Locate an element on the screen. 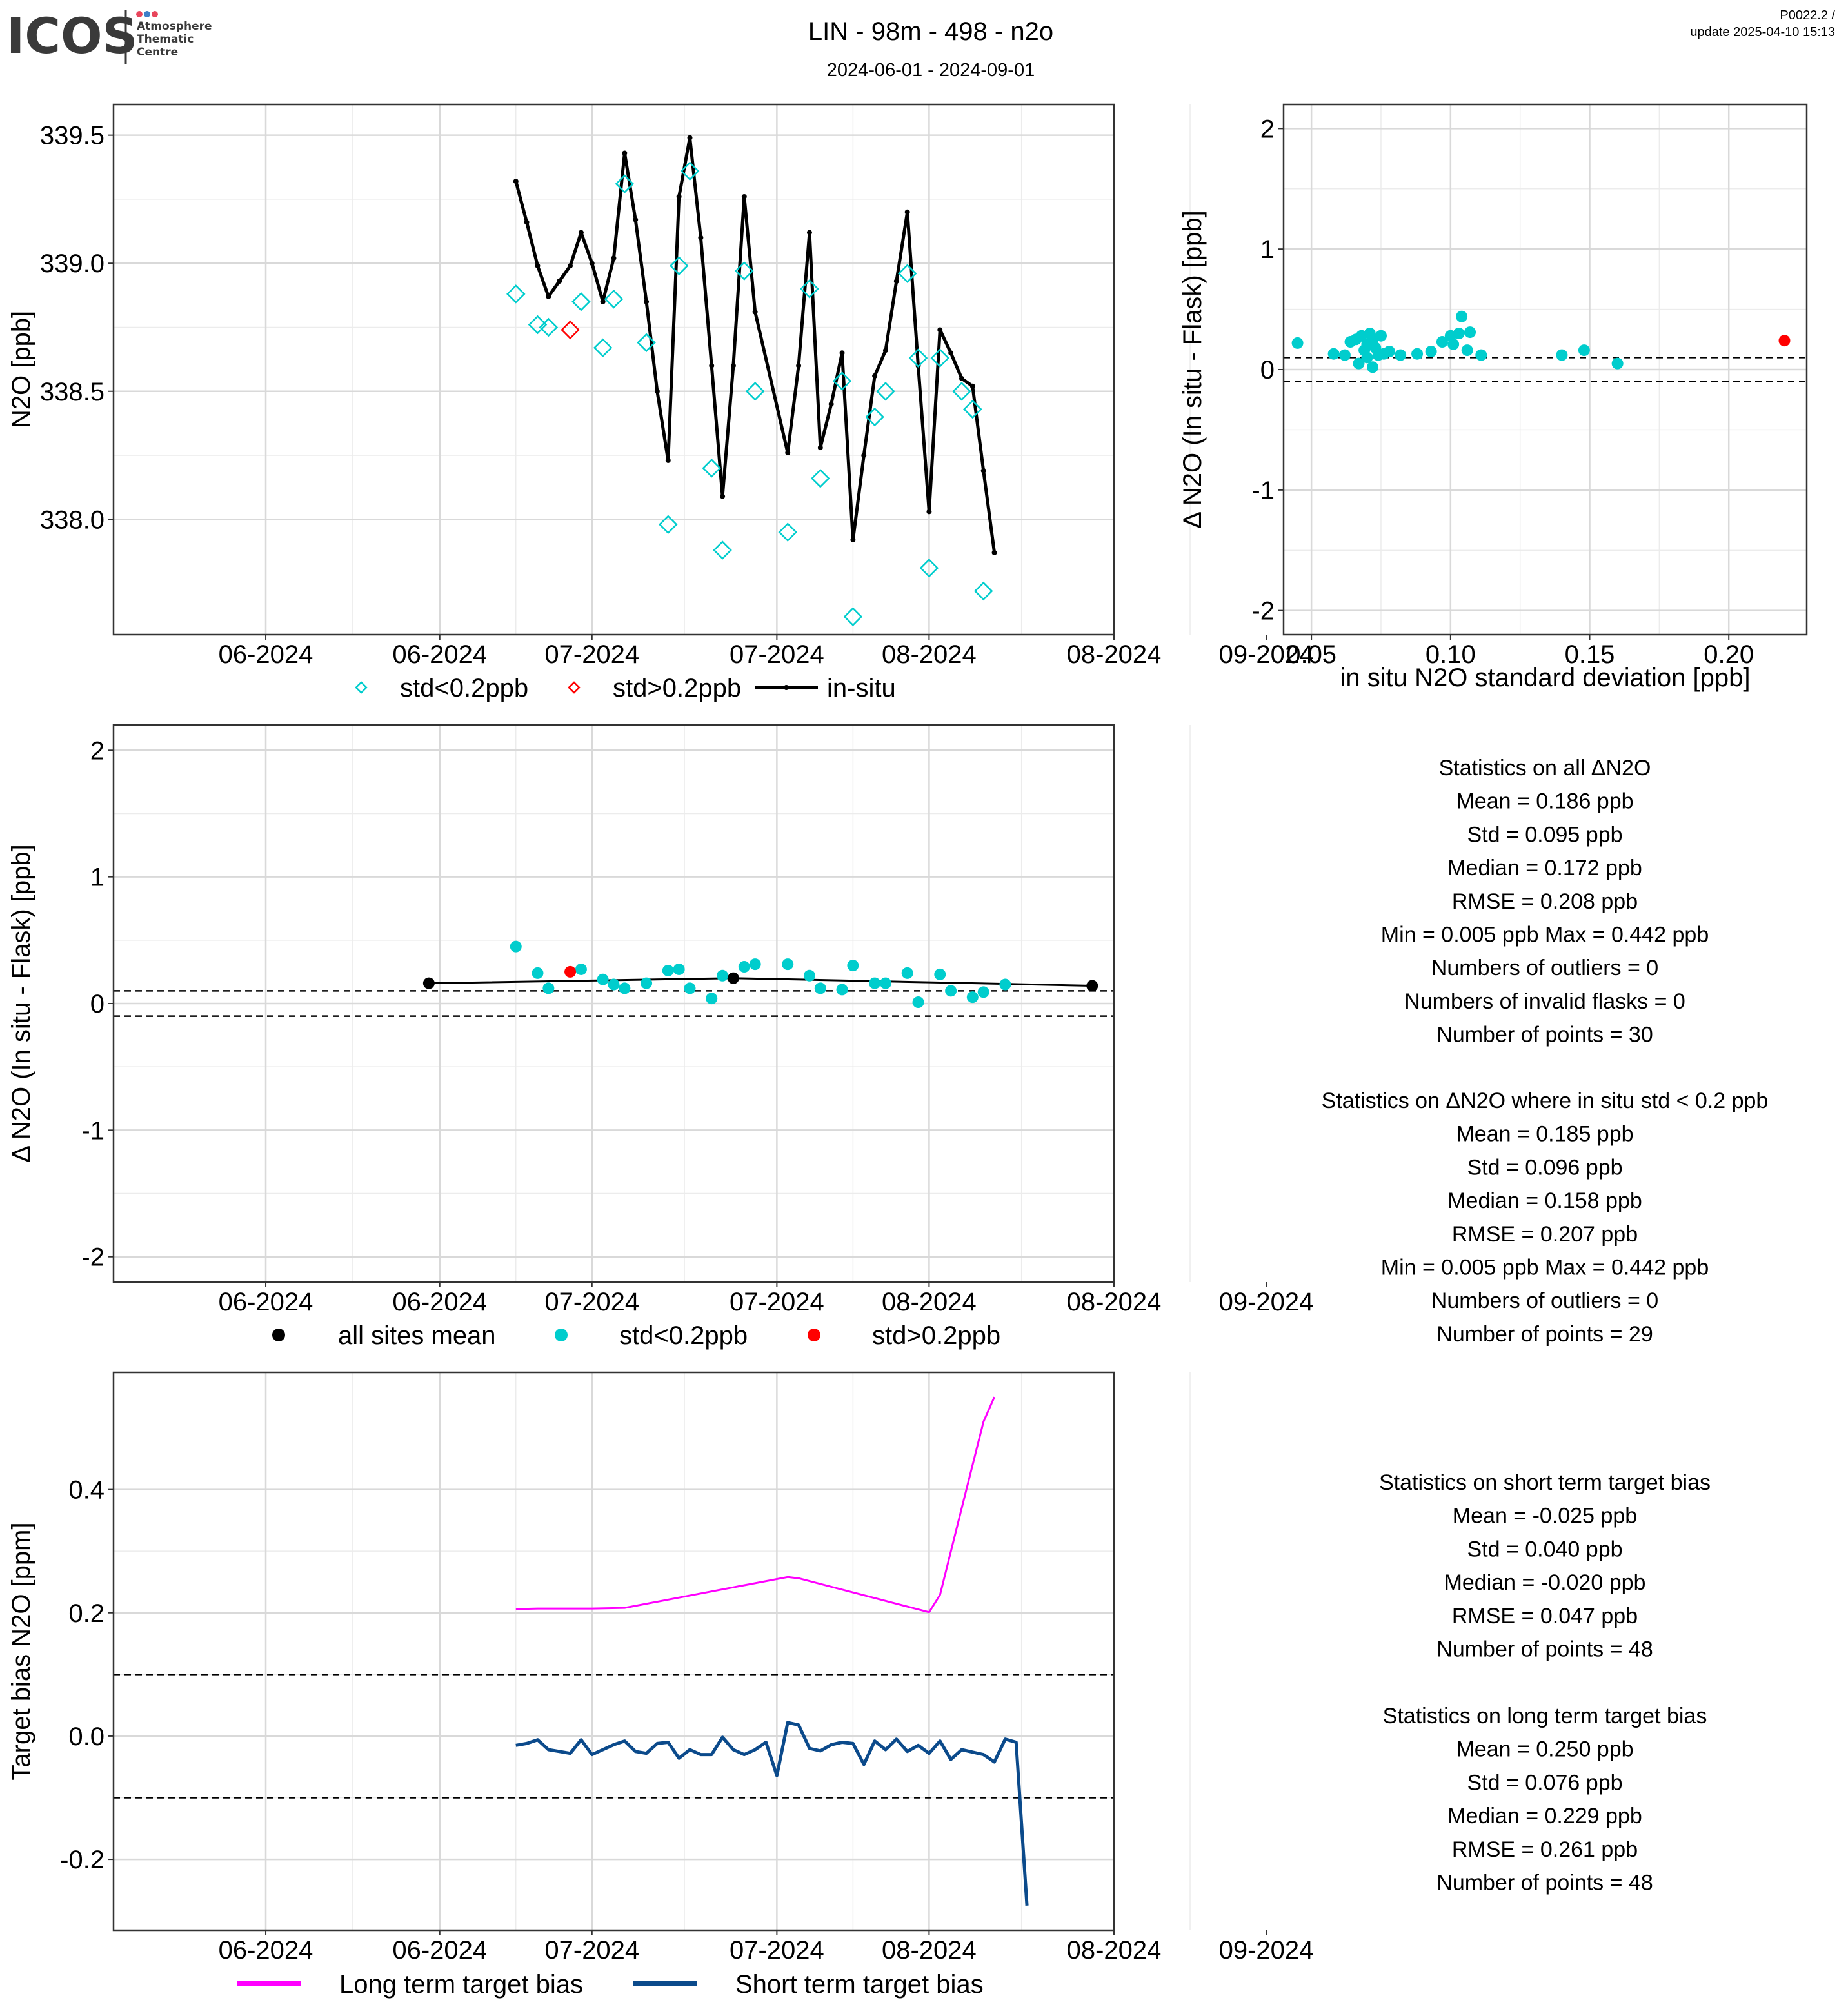 The image size is (1848, 2007). y-axis-label: N2O [ppb] is located at coordinates (21, 369).